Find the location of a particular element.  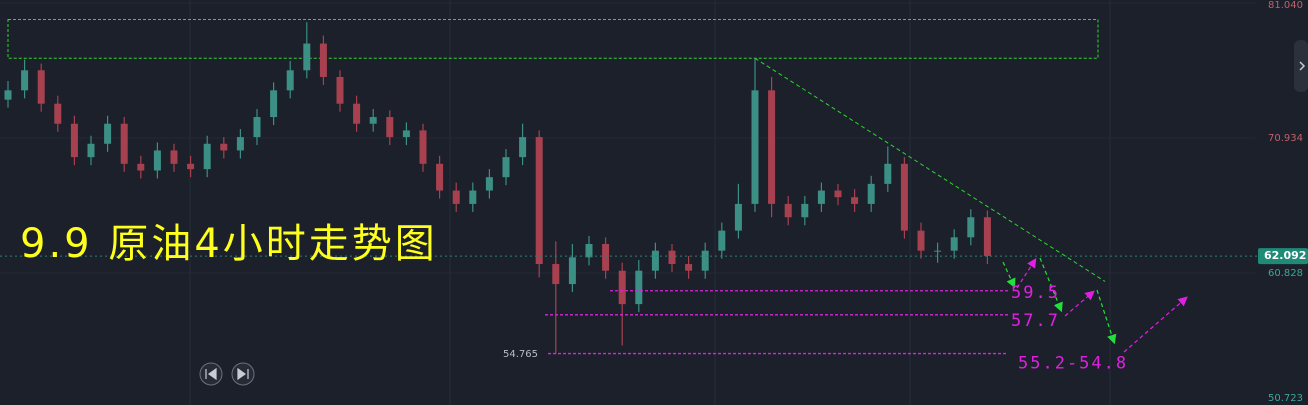

y-tick-label: 50.723 is located at coordinates (1285, 398).